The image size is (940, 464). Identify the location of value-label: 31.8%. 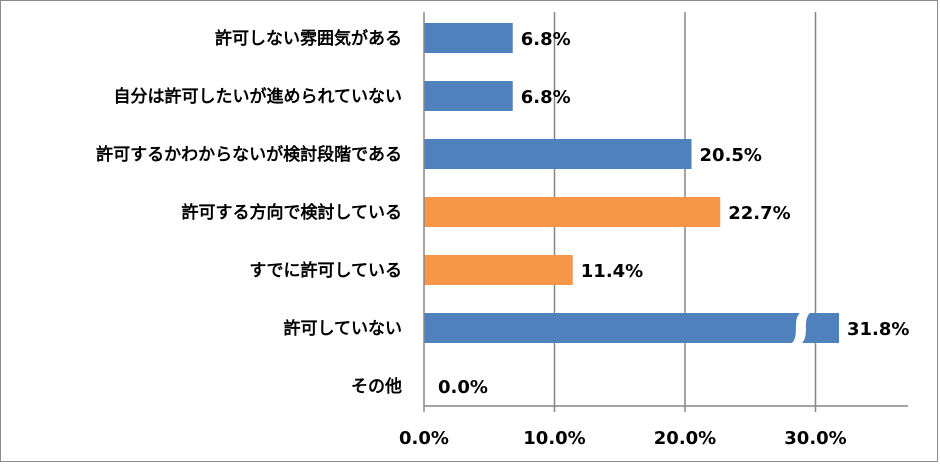
(878, 329).